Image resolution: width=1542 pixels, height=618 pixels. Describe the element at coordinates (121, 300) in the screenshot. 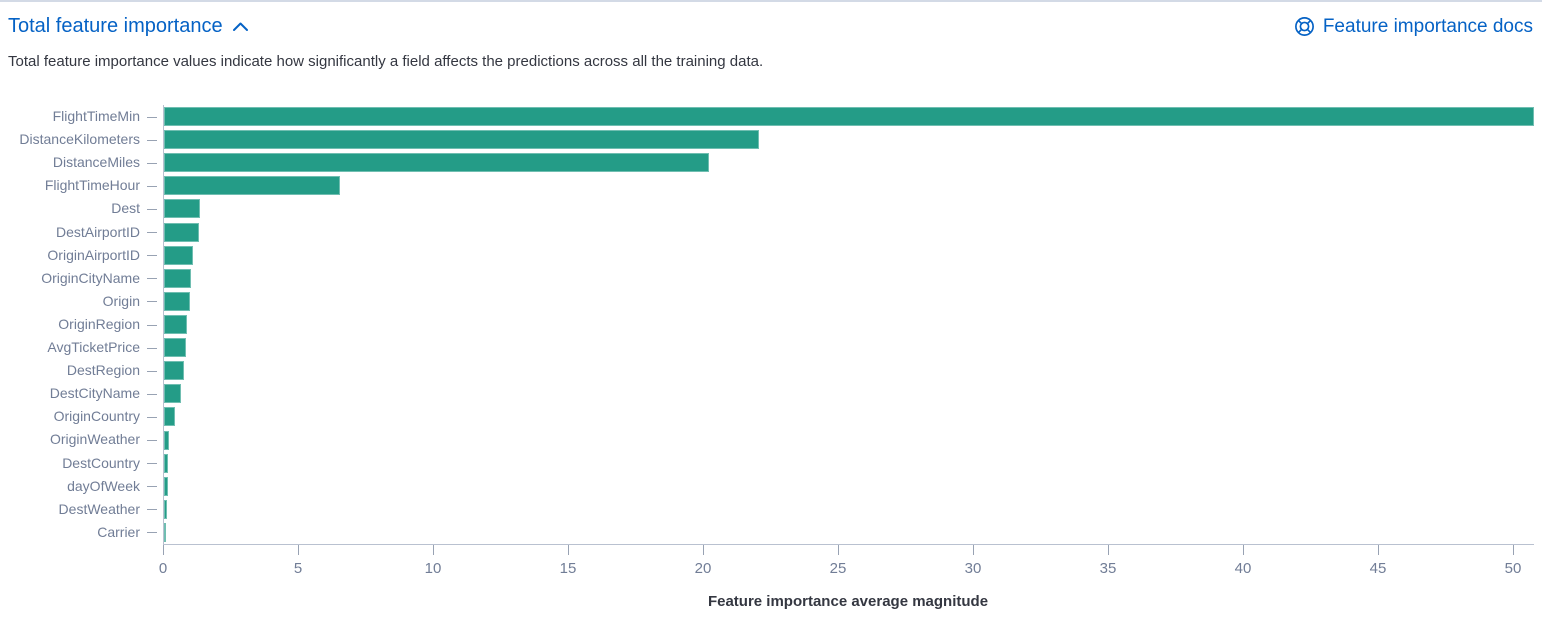

I see `y-axis-label: Origin` at that location.